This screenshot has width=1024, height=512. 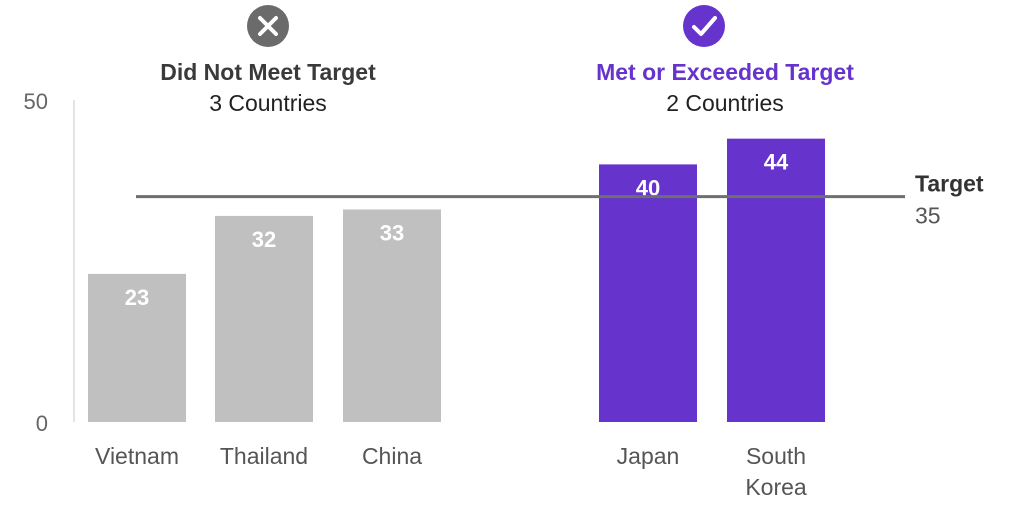 I want to click on check-icon, so click(x=704, y=26).